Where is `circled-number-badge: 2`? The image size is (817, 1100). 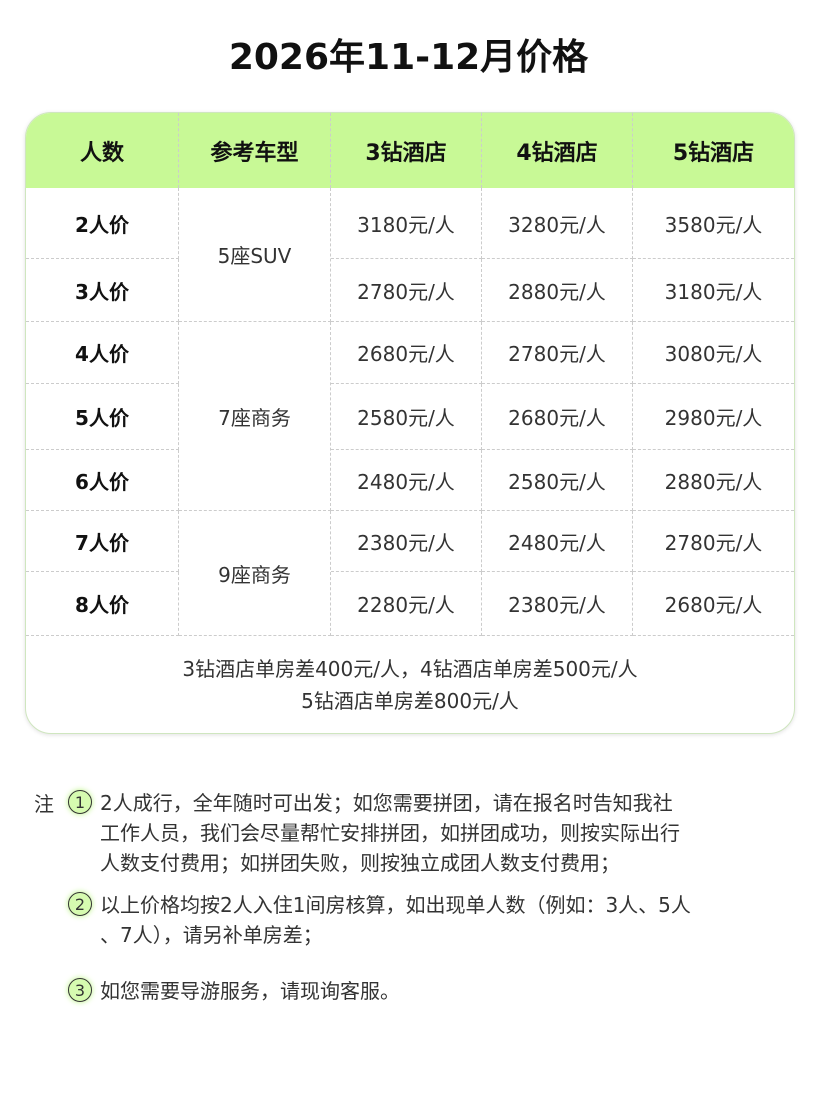
circled-number-badge: 2 is located at coordinates (80, 904).